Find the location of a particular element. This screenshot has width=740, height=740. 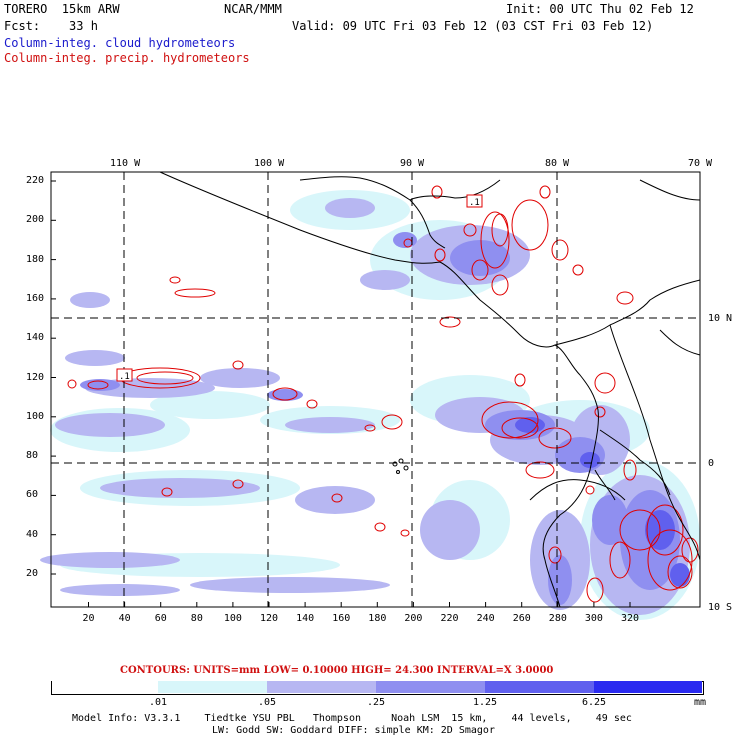

x-tick-label: 60 is located at coordinates (160, 618).